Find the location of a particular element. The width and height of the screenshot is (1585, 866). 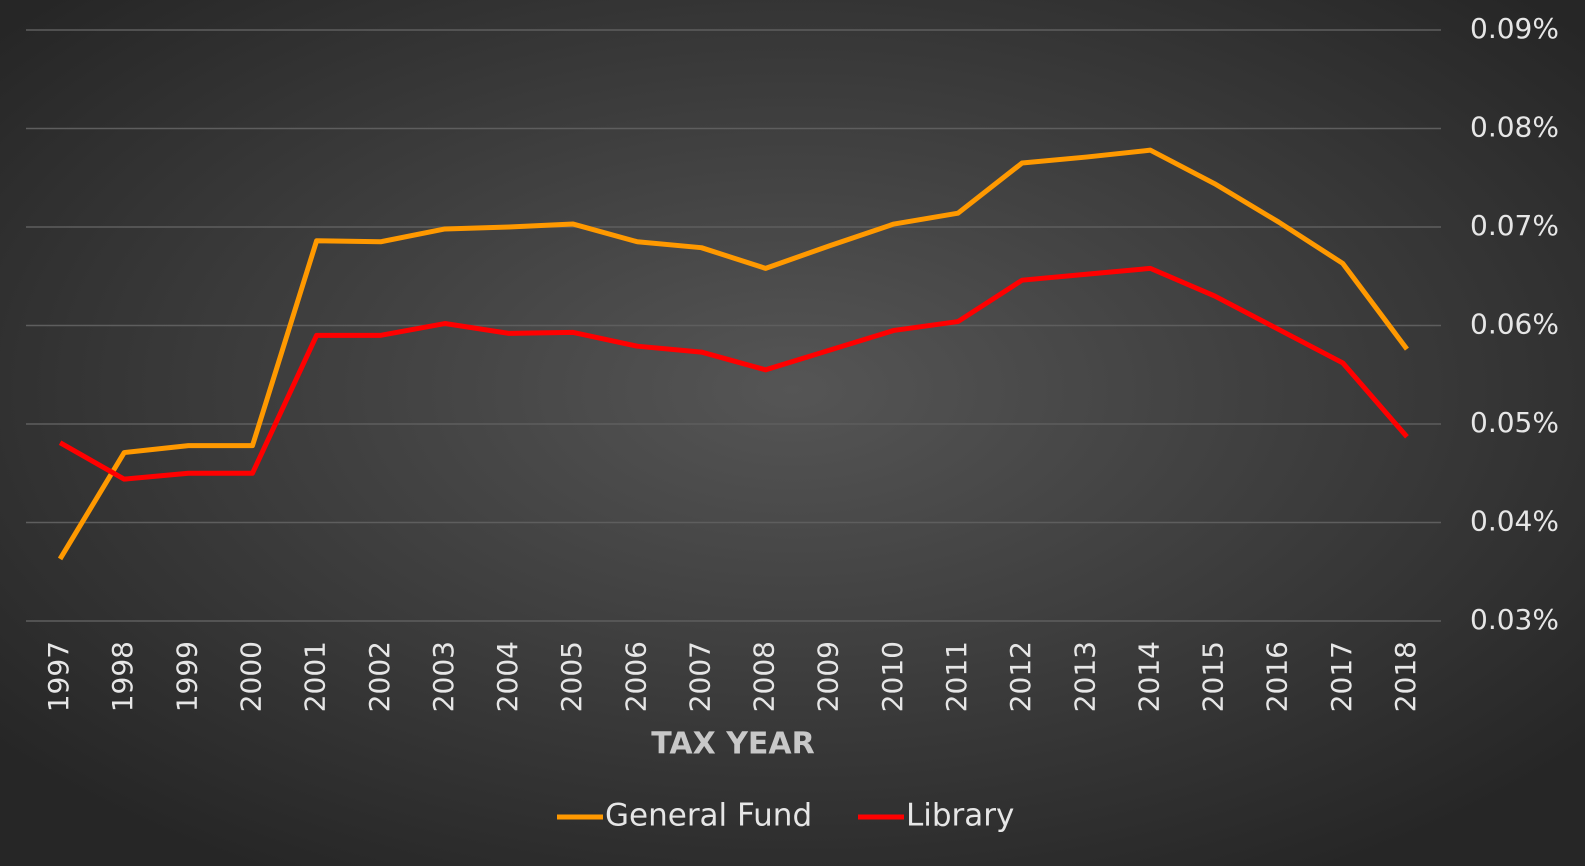

legend-label: General Fund is located at coordinates (708, 816).